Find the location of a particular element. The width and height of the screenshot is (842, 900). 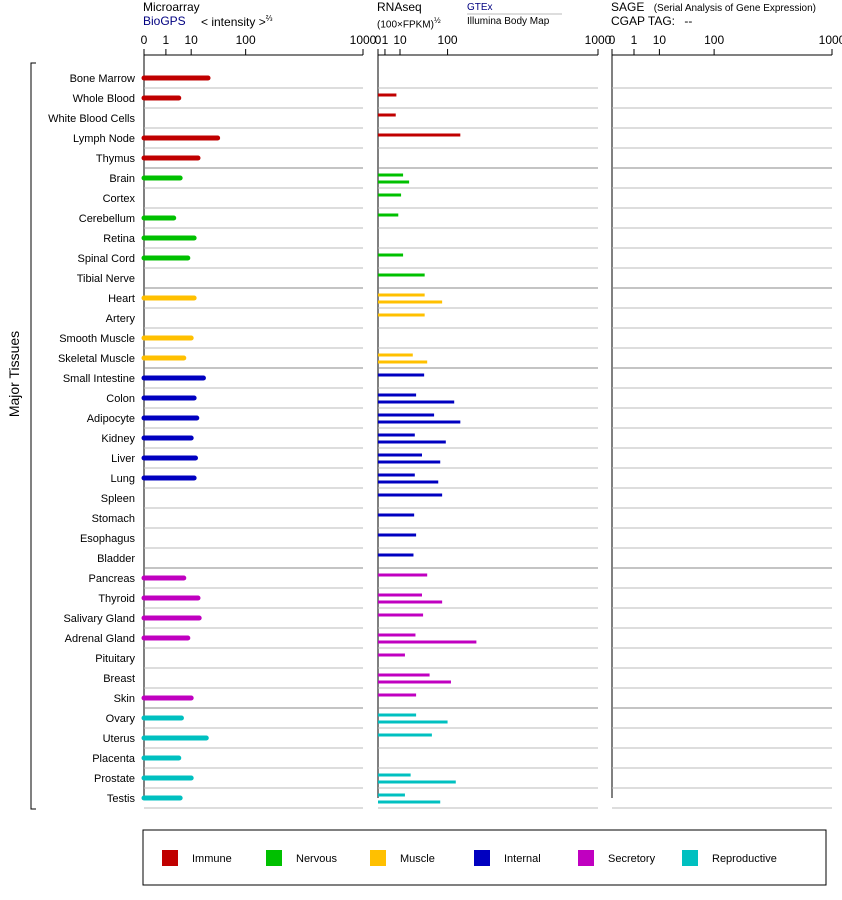

tissue-label: Brain is located at coordinates (122, 179).